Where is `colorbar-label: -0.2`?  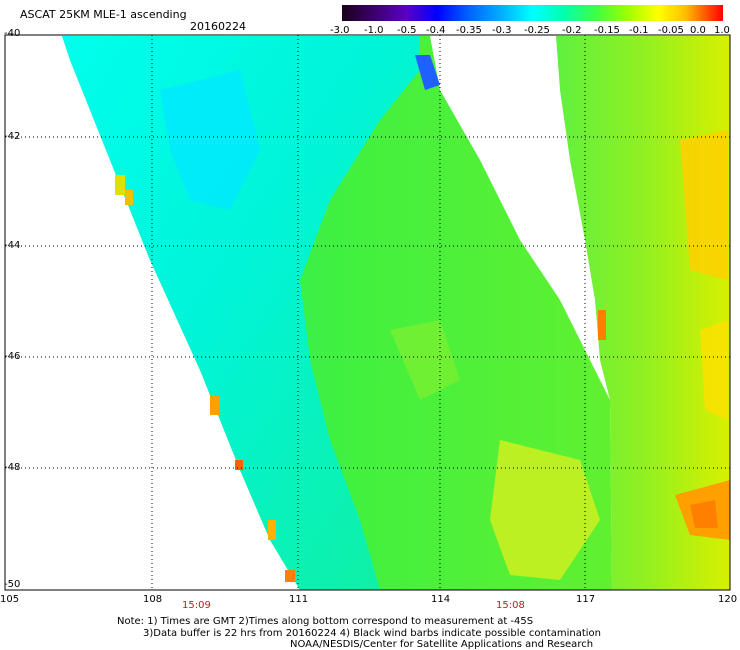 colorbar-label: -0.2 is located at coordinates (572, 30).